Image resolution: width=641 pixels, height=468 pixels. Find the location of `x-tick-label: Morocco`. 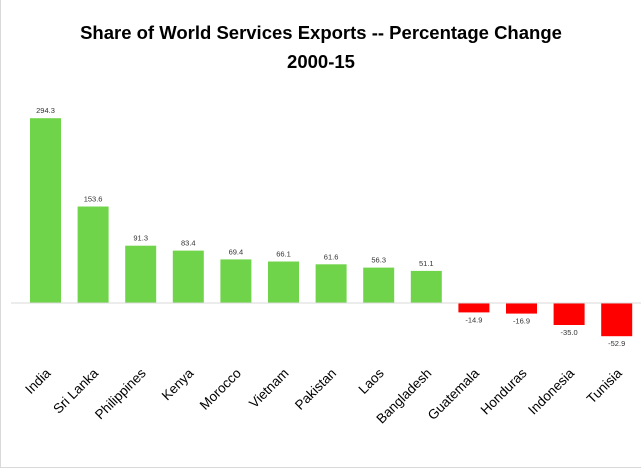

x-tick-label: Morocco is located at coordinates (220, 389).